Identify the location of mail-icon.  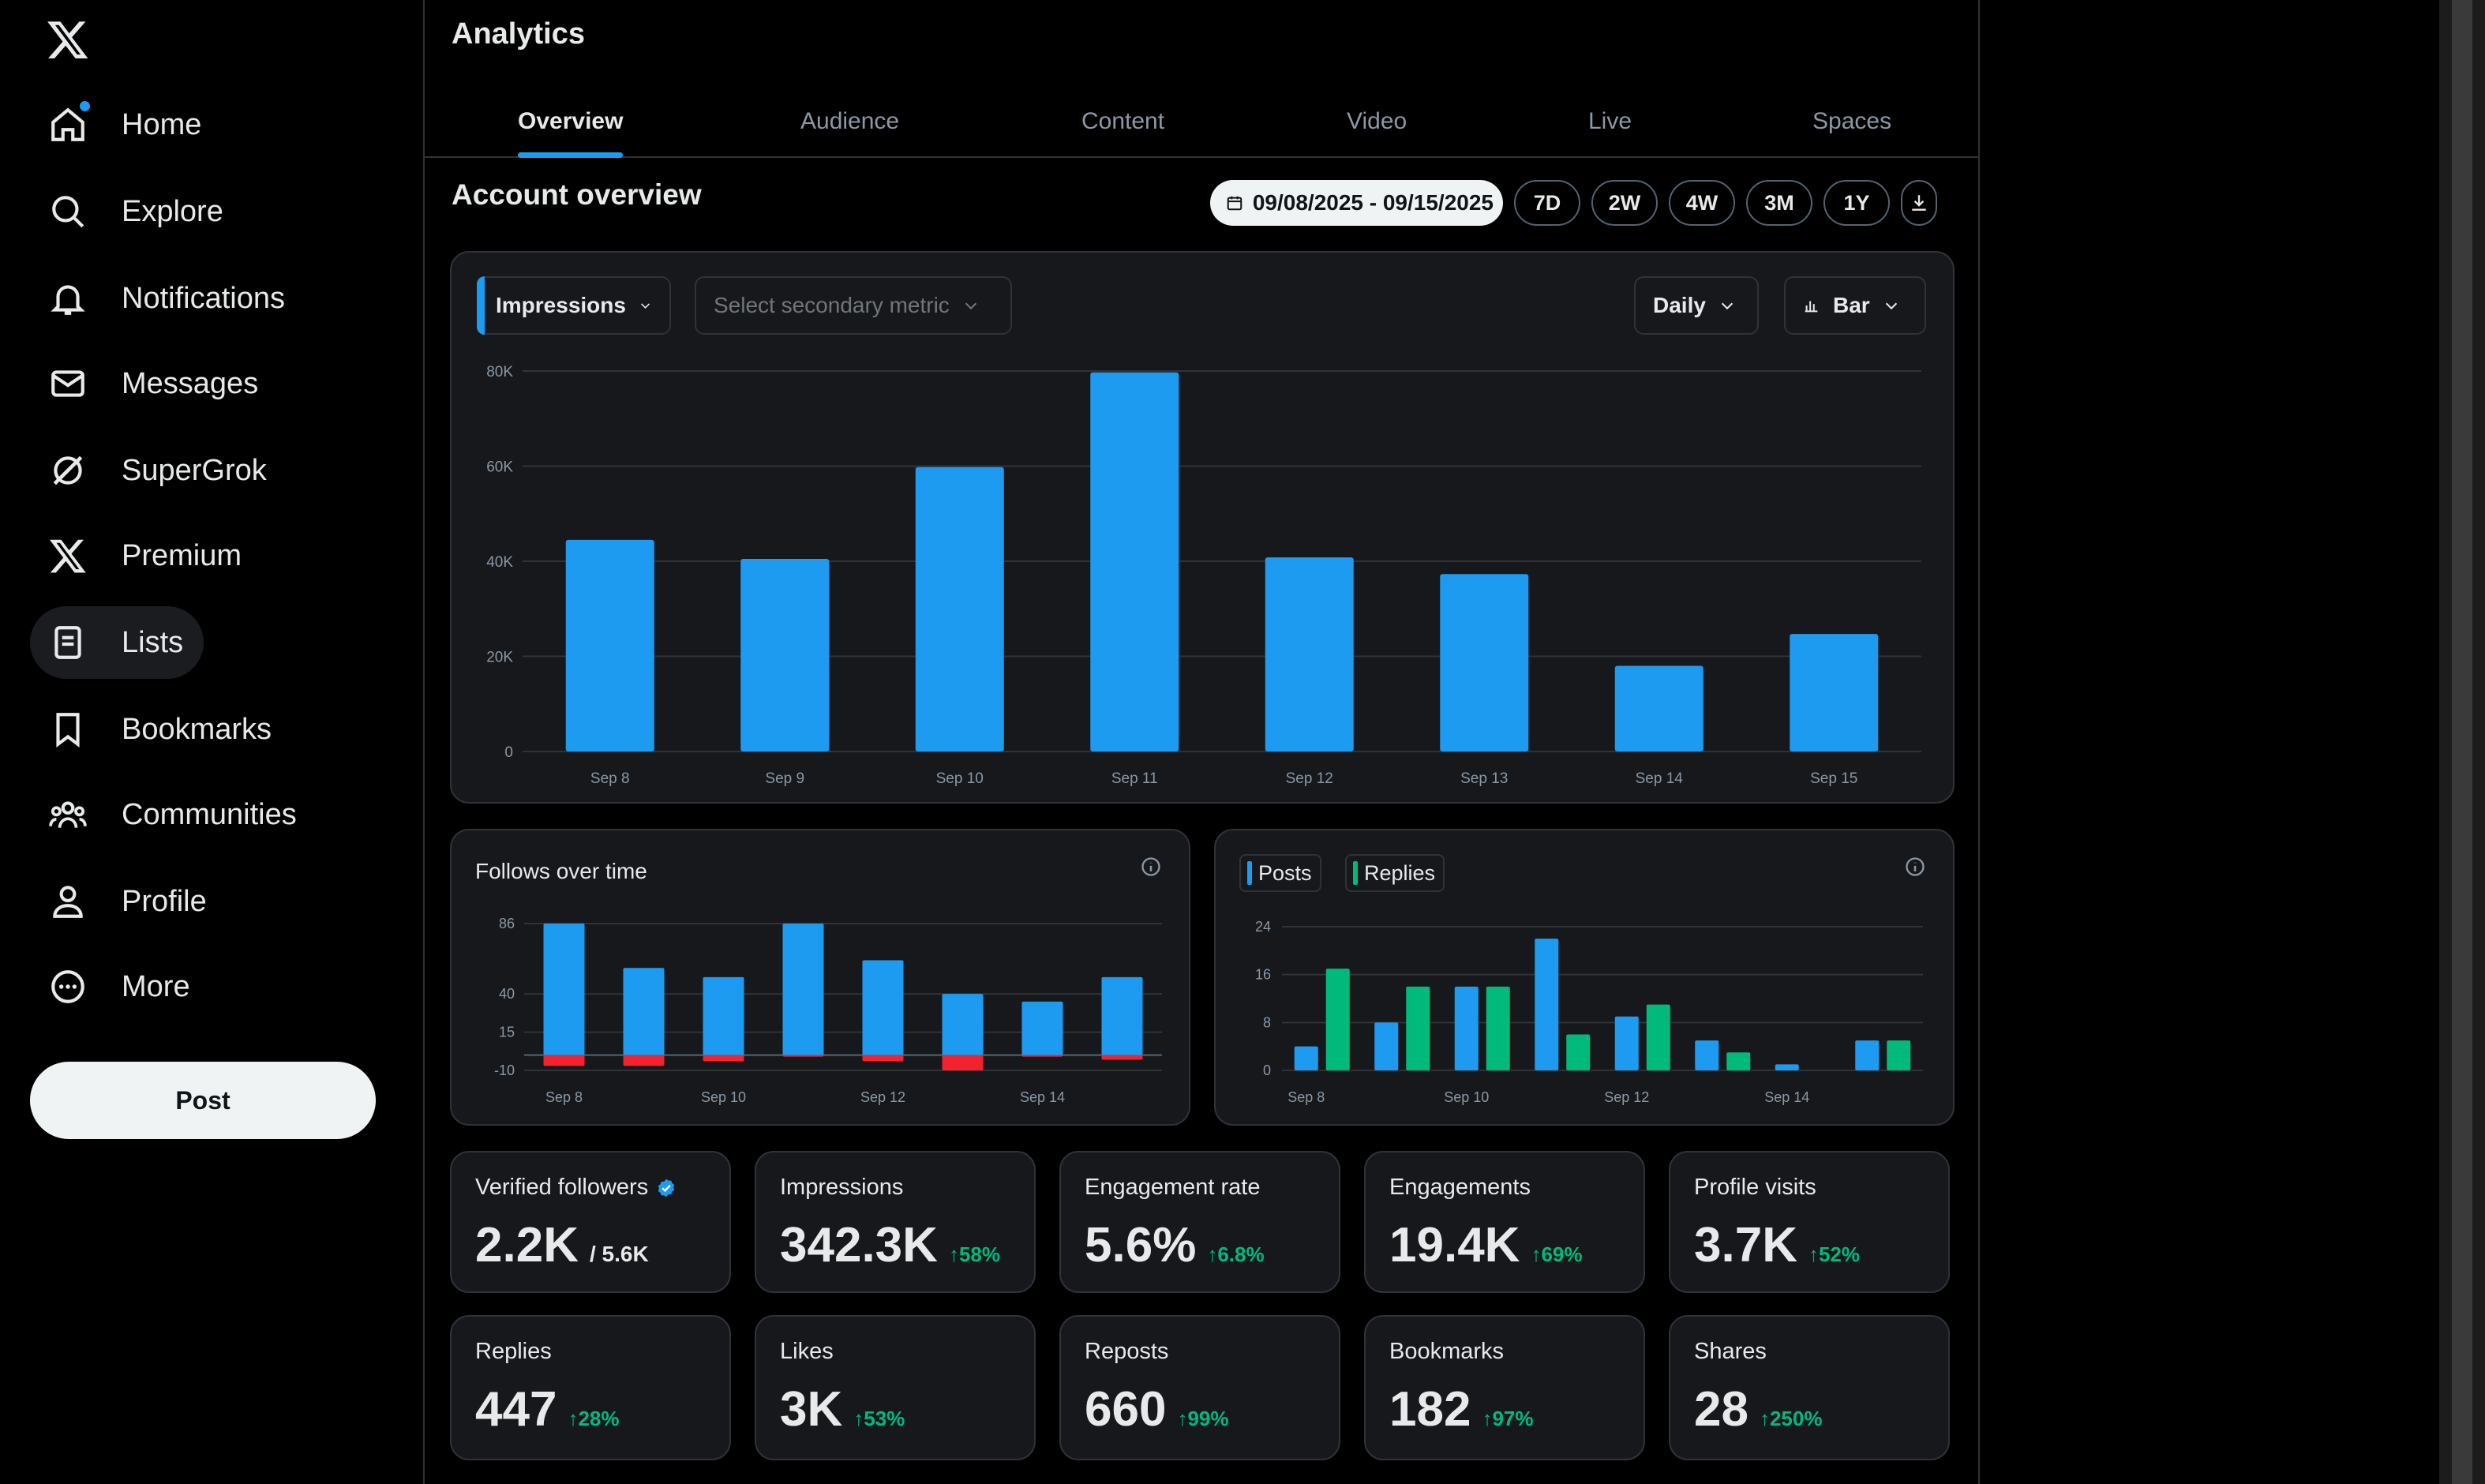
(67, 383).